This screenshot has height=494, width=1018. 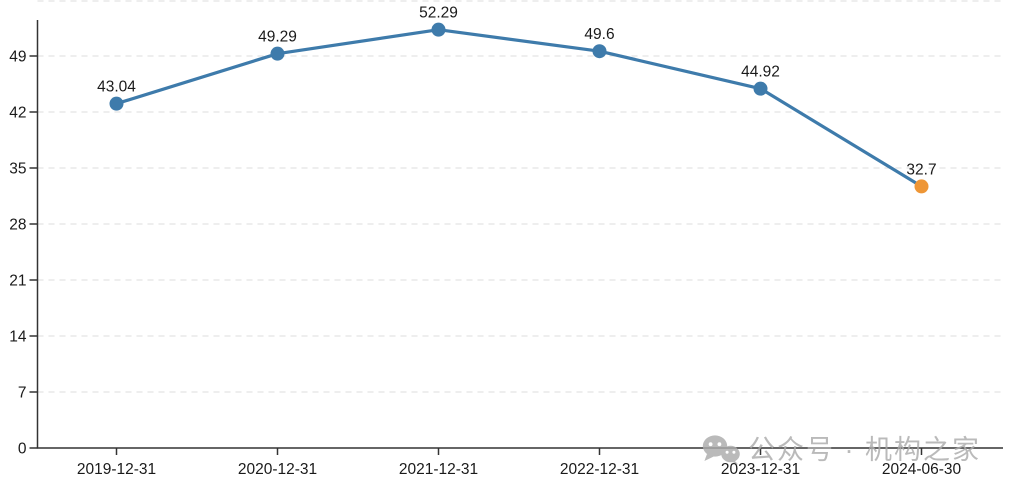 I want to click on y-tick-label: 14, so click(x=18, y=336).